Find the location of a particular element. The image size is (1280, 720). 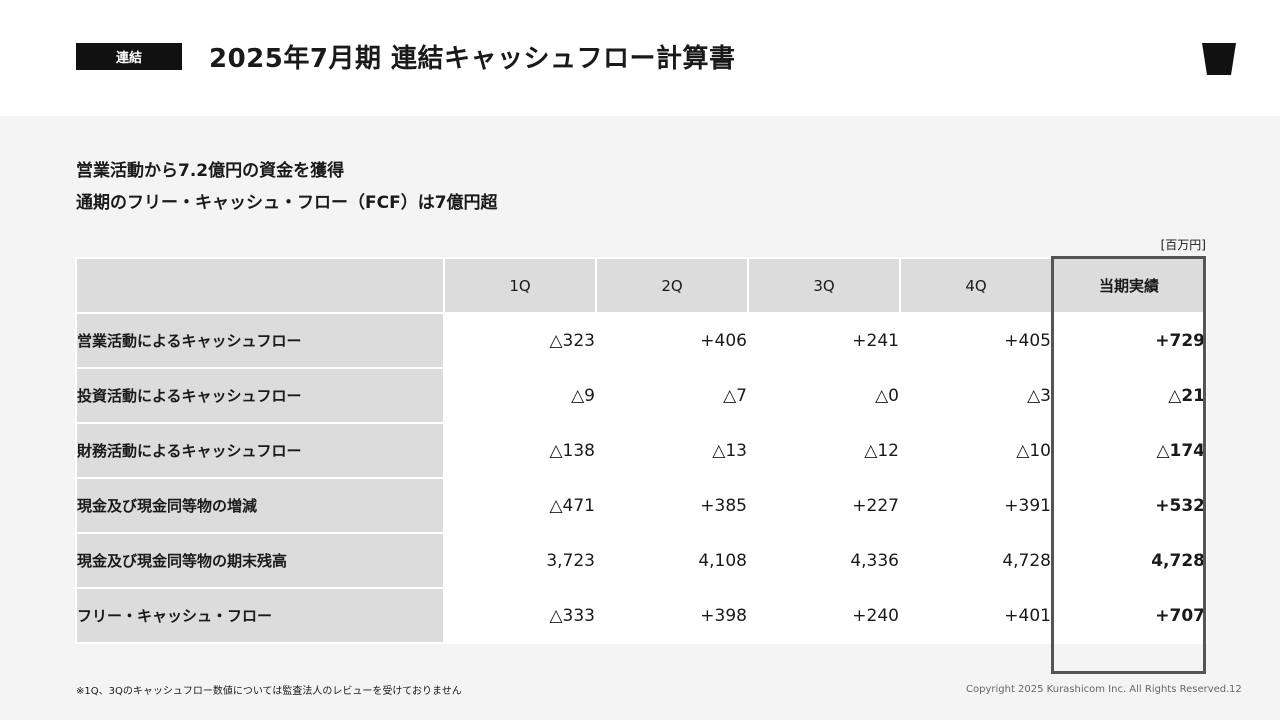

table-row: 財務活動によるキャッシュフロー △138 △13 △12 △10 △174 is located at coordinates (641, 450).